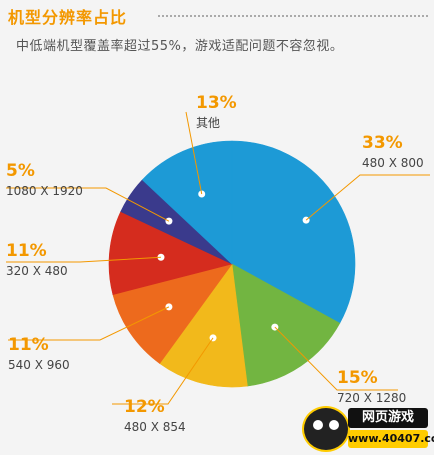 The image size is (434, 455). What do you see at coordinates (180, 46) in the screenshot?
I see `chart-subtitle: 中低端机型覆盖率超过55%，游戏适配问题不容忽视。` at bounding box center [180, 46].